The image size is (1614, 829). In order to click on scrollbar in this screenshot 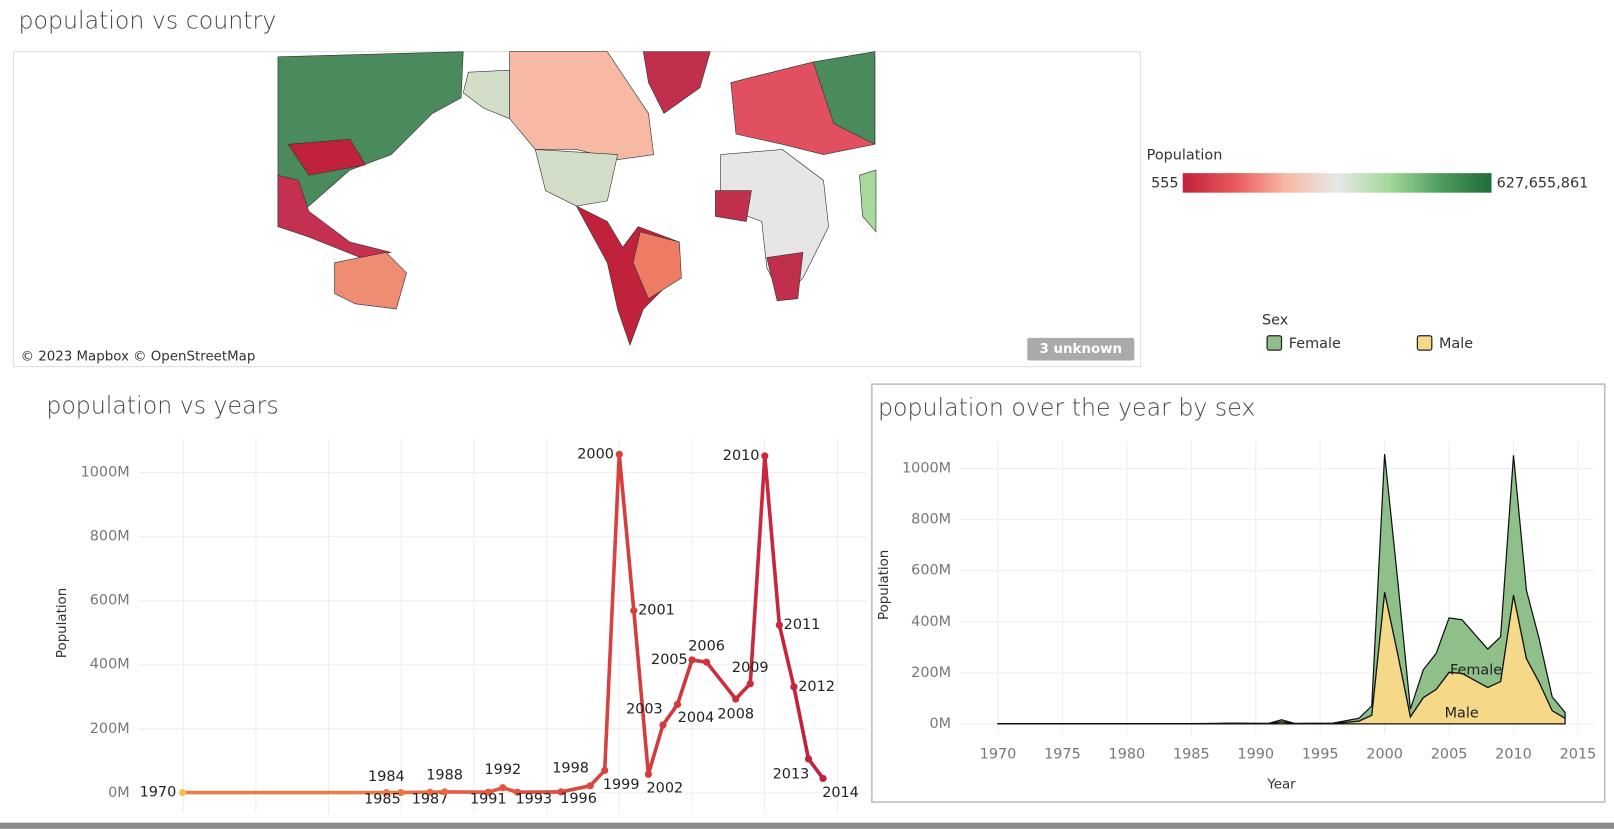, I will do `click(807, 825)`.